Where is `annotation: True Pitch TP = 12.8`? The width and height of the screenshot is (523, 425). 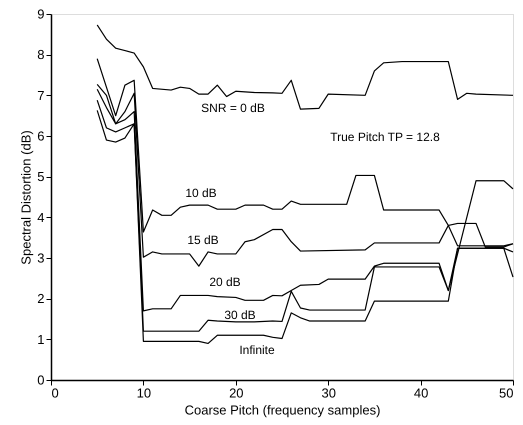 annotation: True Pitch TP = 12.8 is located at coordinates (385, 137).